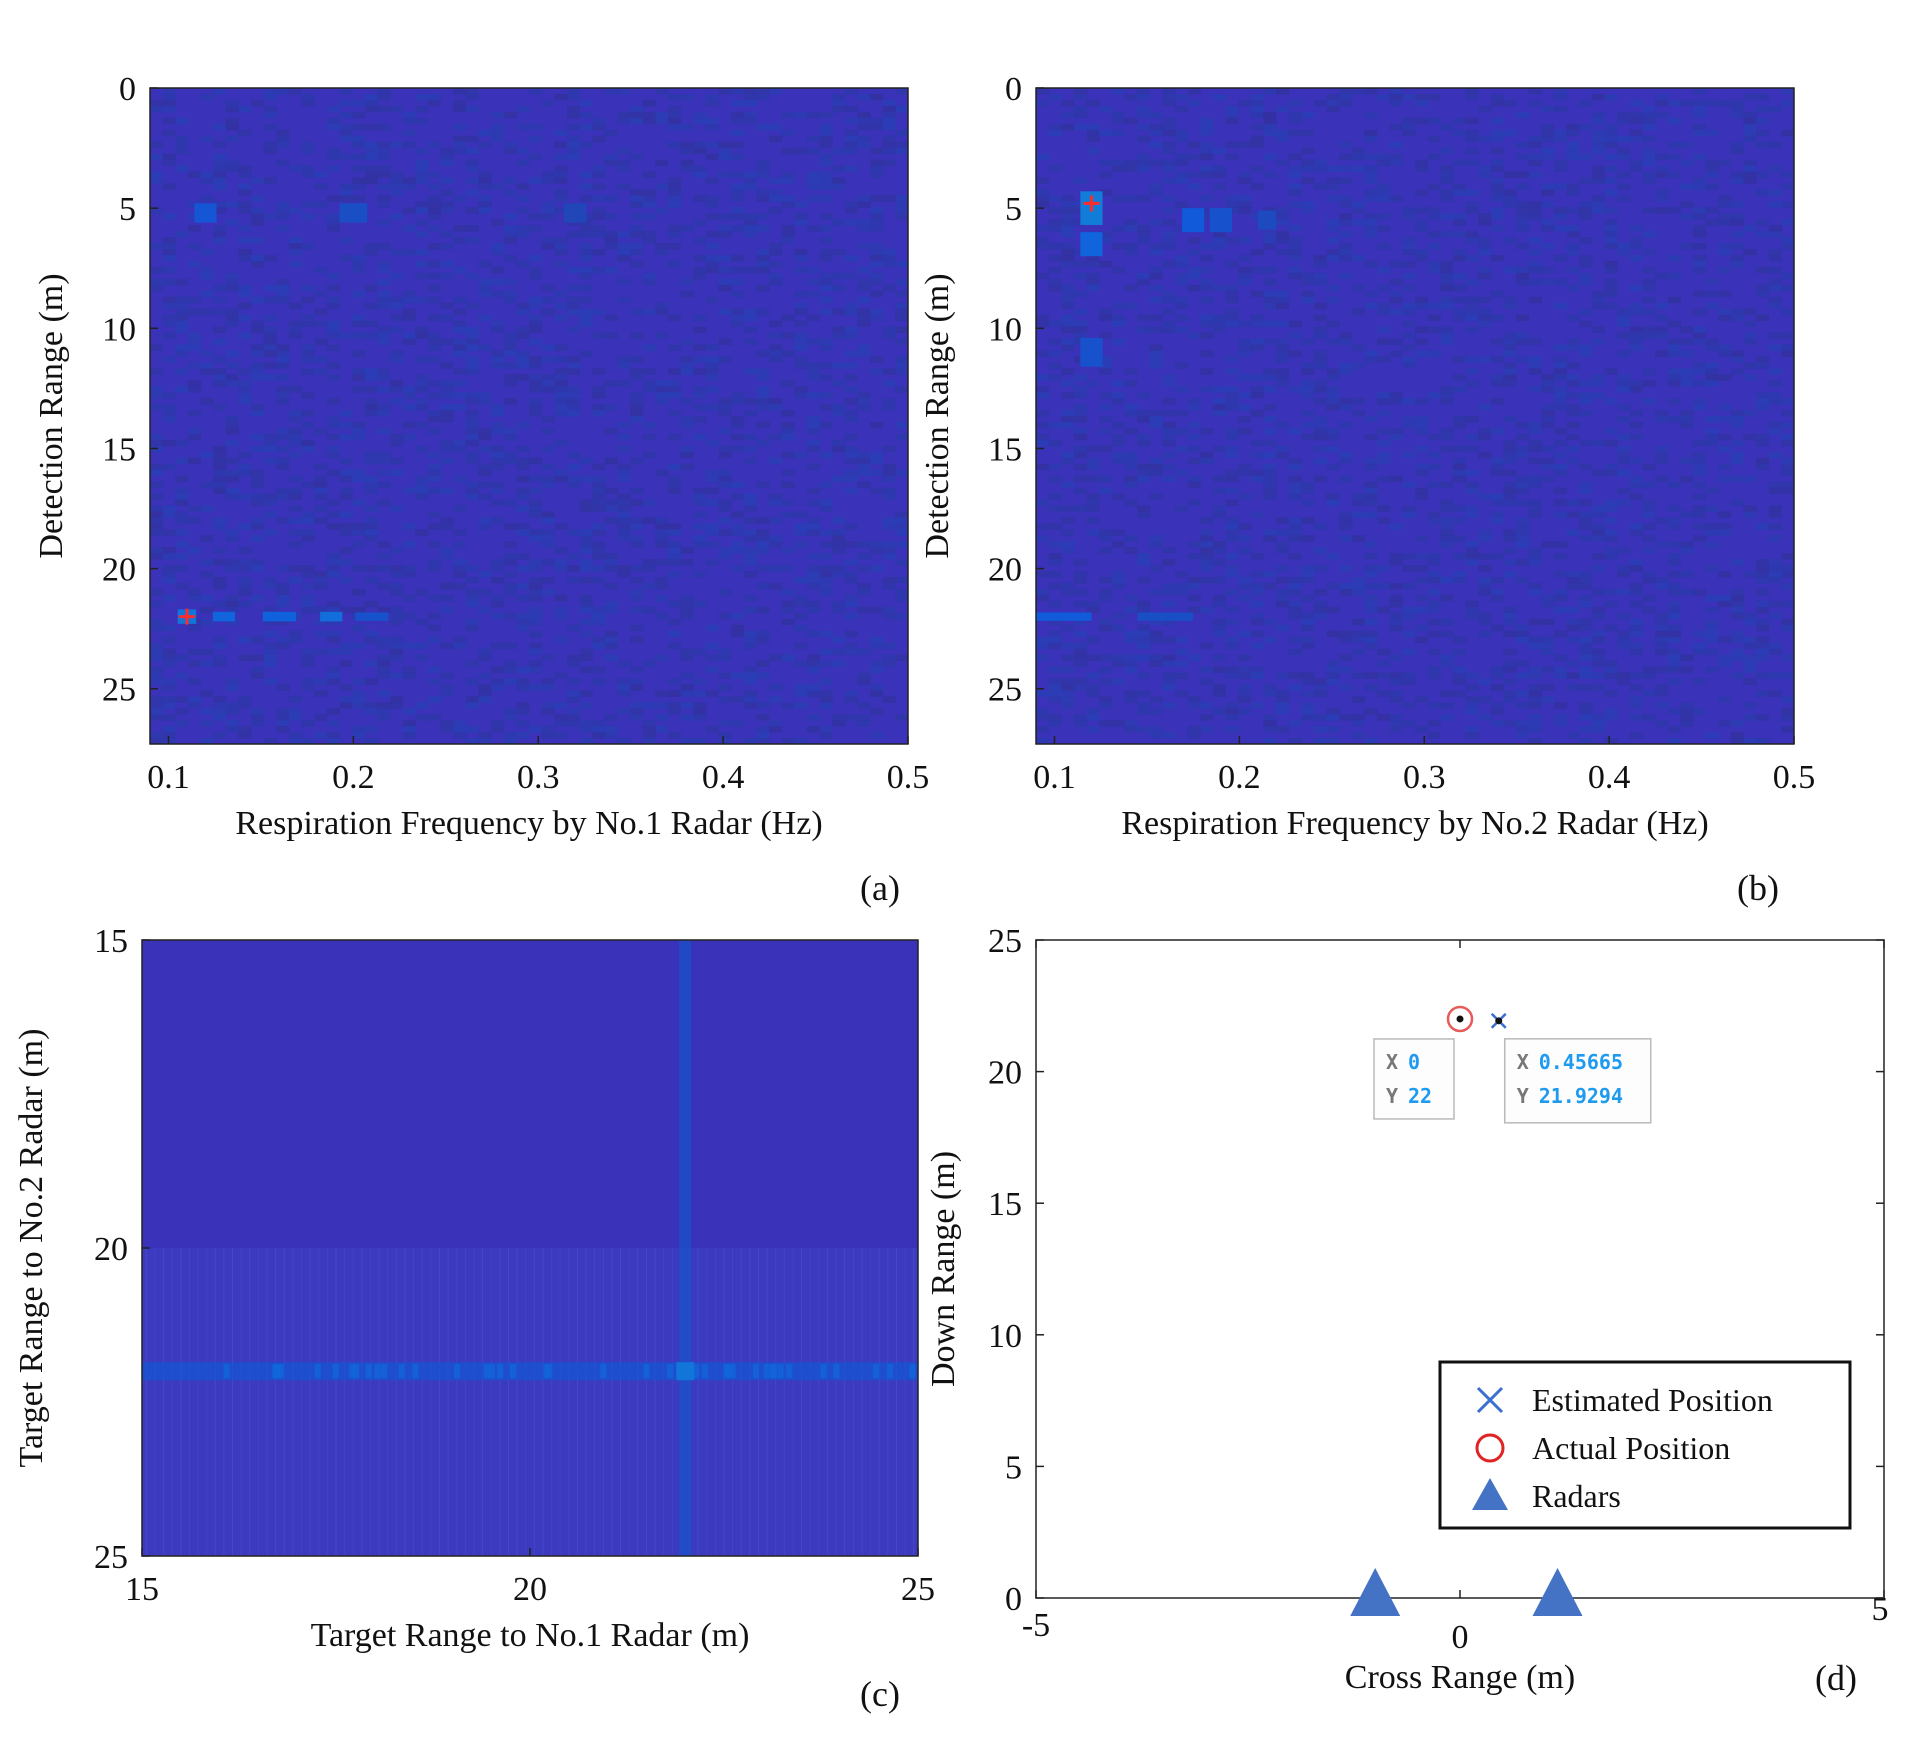 This screenshot has width=1916, height=1758. I want to click on ridge-speck, so click(772, 1371).